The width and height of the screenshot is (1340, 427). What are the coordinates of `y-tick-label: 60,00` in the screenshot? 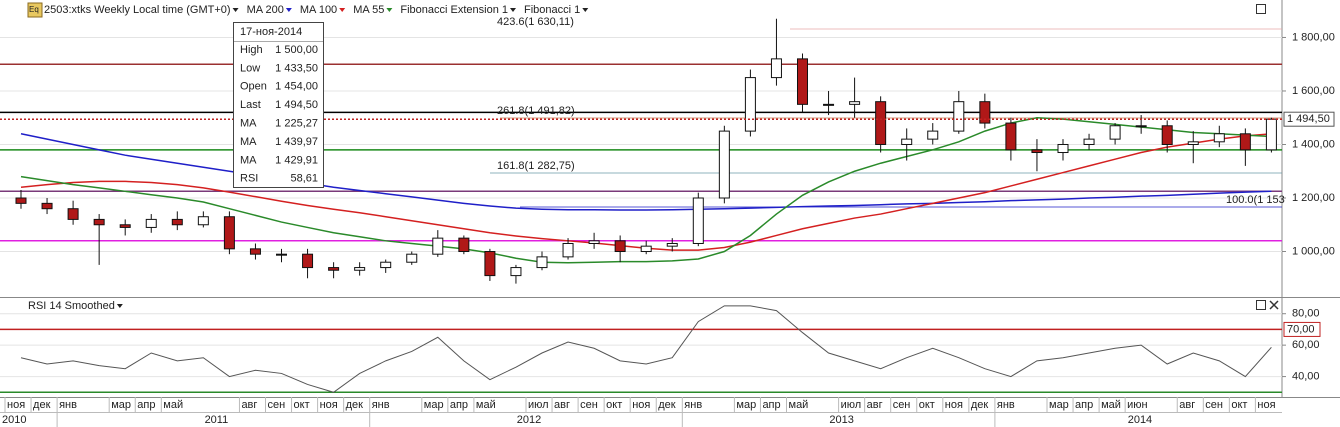 It's located at (1306, 345).